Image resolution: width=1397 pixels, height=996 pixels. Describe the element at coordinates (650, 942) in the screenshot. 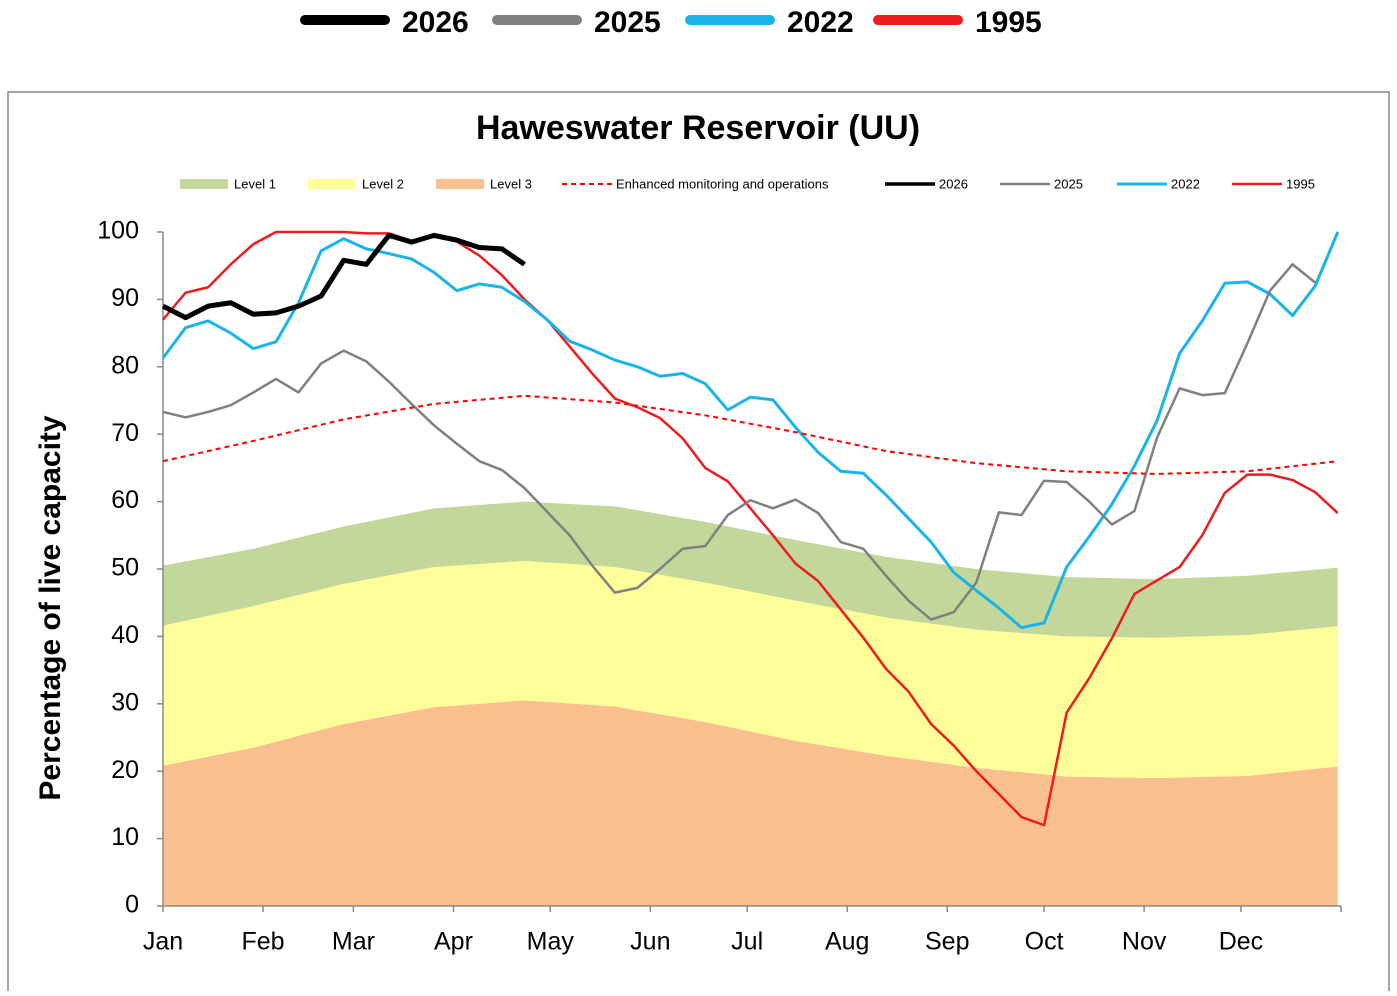

I see `x-tick-label: Jun` at that location.